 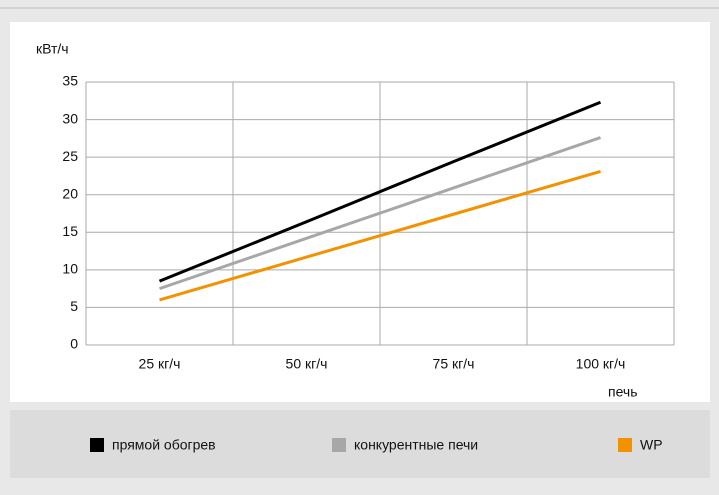 I want to click on legend-label: WP, so click(x=651, y=445).